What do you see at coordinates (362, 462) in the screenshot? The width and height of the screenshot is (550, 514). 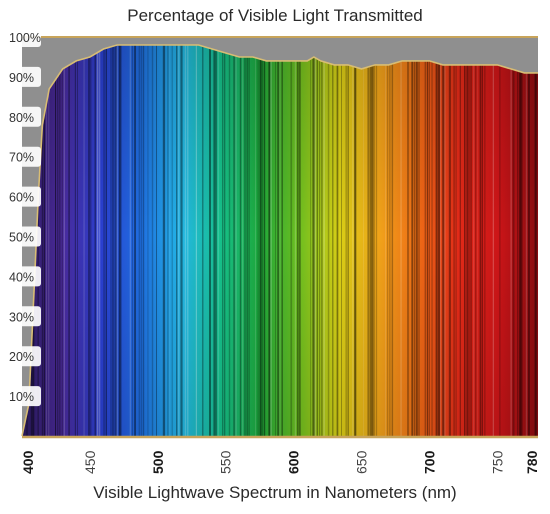 I see `x-tick-label: 650` at bounding box center [362, 462].